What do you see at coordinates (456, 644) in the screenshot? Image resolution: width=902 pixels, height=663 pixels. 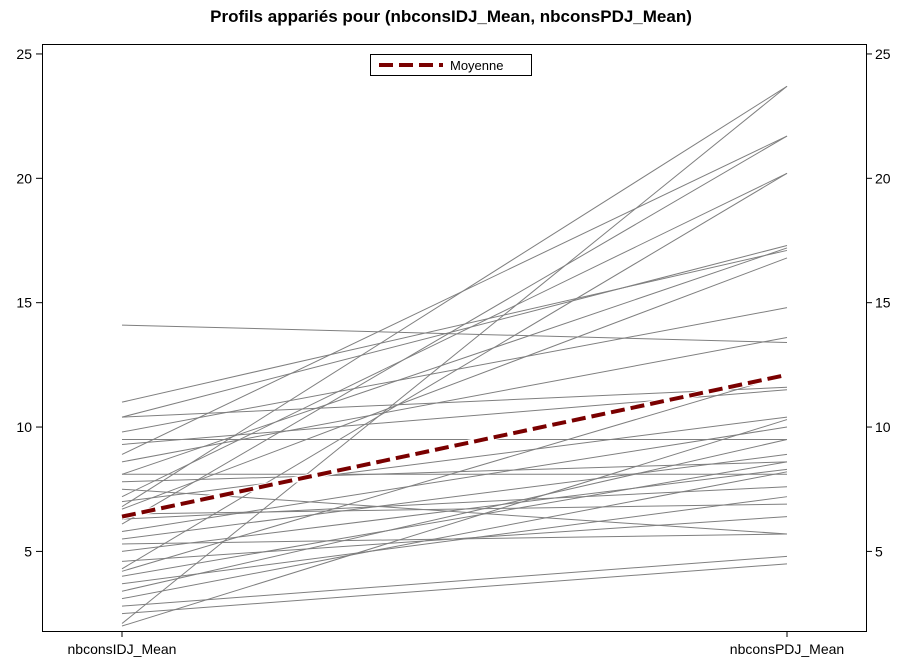 I see `x-axis: nbconsIDJ_Mean nbconsPDJ_Mean` at bounding box center [456, 644].